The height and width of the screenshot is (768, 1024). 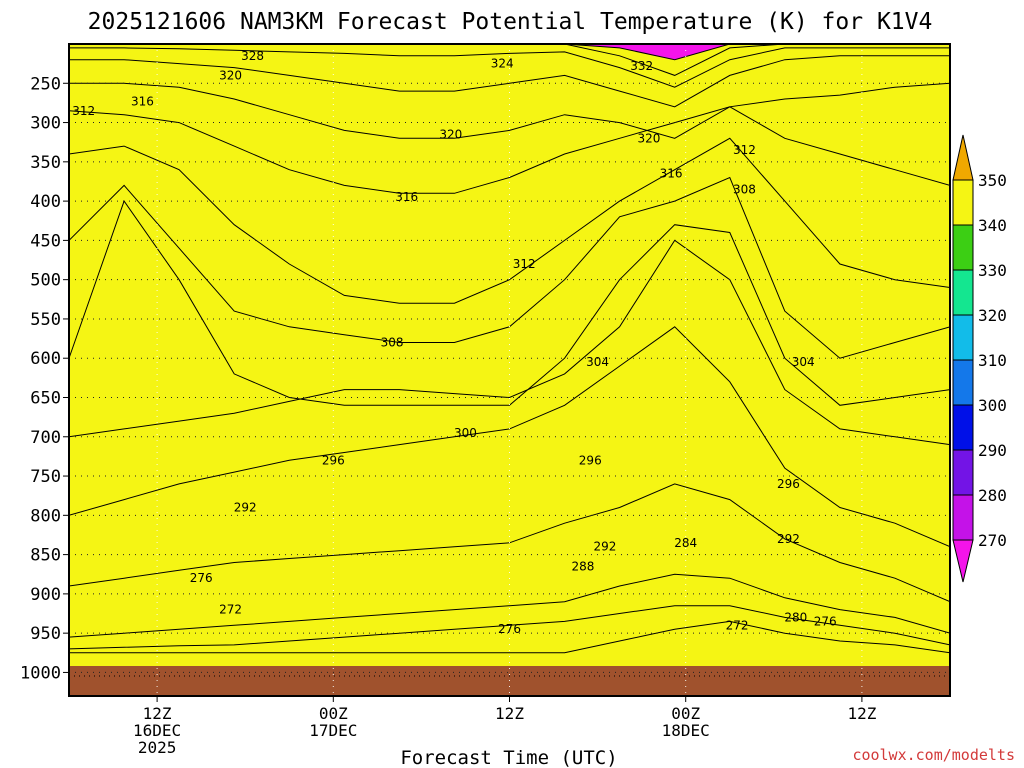 What do you see at coordinates (992, 315) in the screenshot?
I see `colorbar-tick-label: 320` at bounding box center [992, 315].